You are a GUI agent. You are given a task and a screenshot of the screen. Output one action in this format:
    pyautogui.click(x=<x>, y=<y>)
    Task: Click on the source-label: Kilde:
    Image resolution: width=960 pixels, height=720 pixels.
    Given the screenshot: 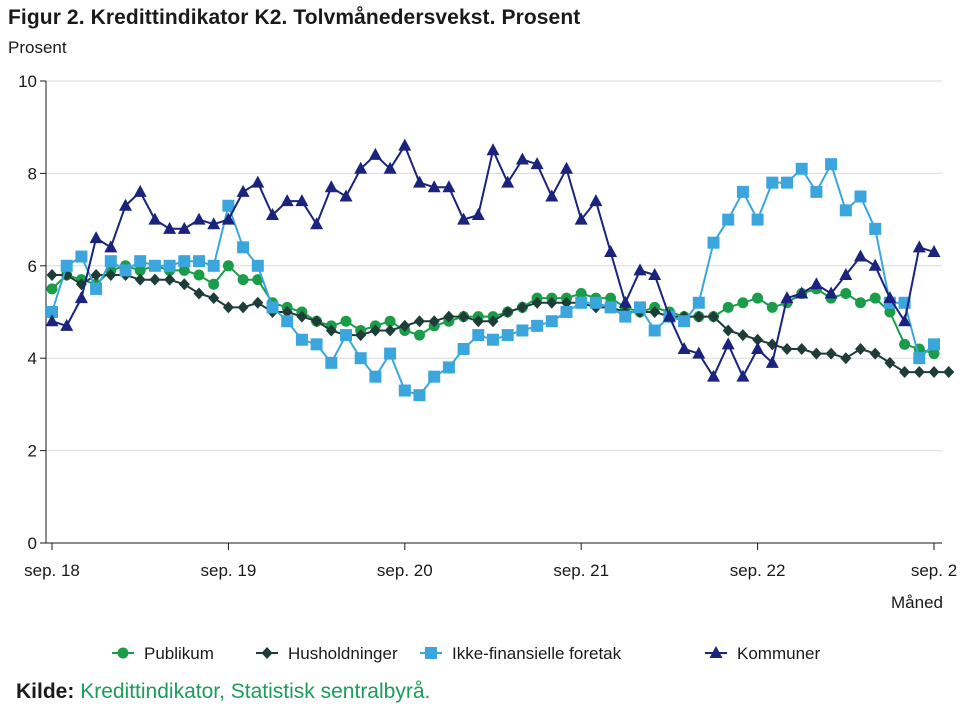 What is the action you would take?
    pyautogui.click(x=45, y=691)
    